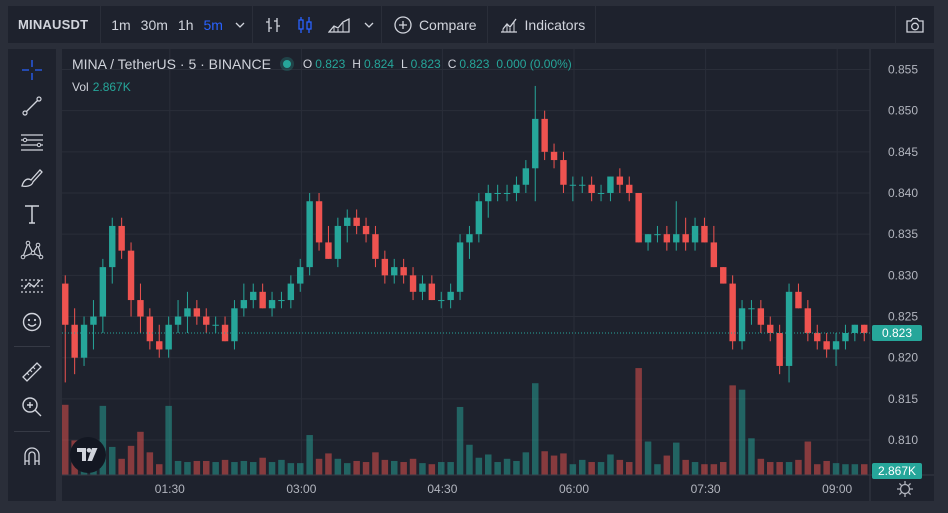 The image size is (948, 513). I want to click on drawing-toolbar, so click(32, 275).